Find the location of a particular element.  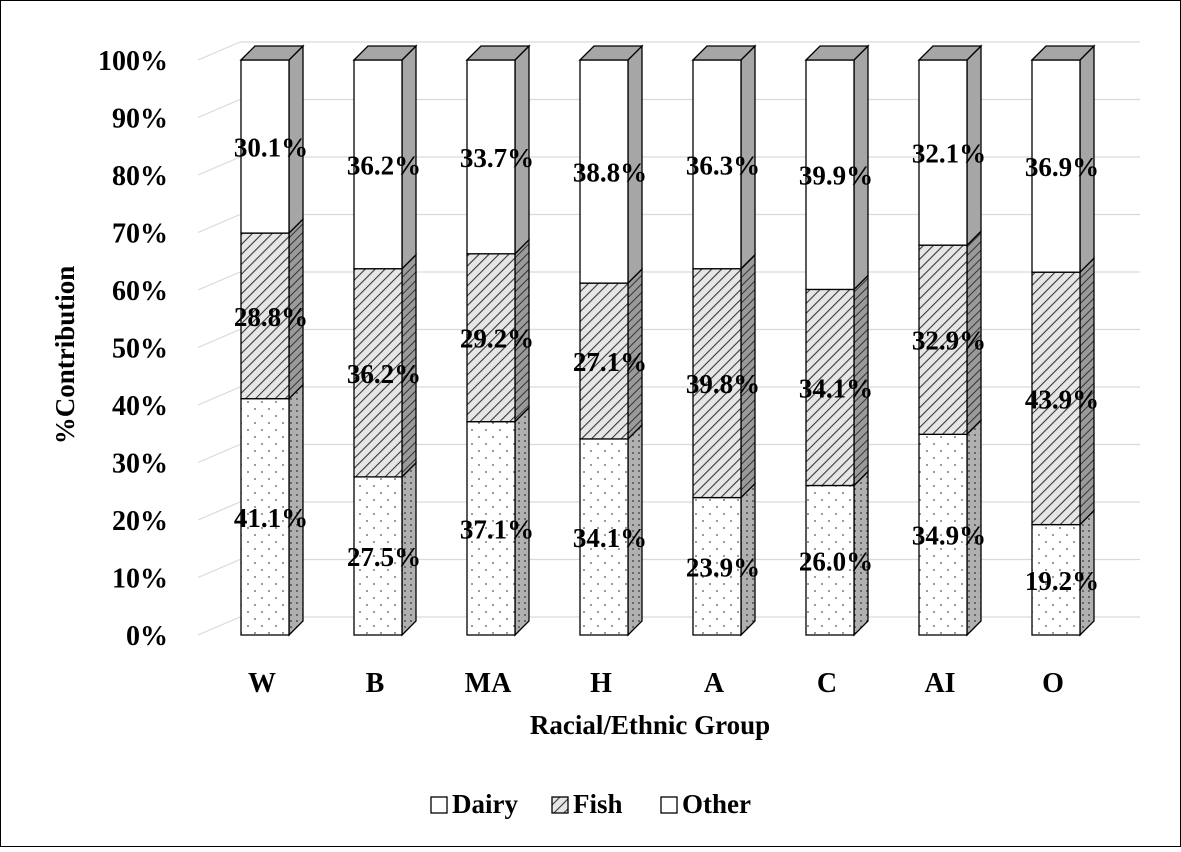

y-tick-labels: 0% 10% 20% 30% 40% 50% 60% 70% 80% 90% 100% is located at coordinates (133, 349).